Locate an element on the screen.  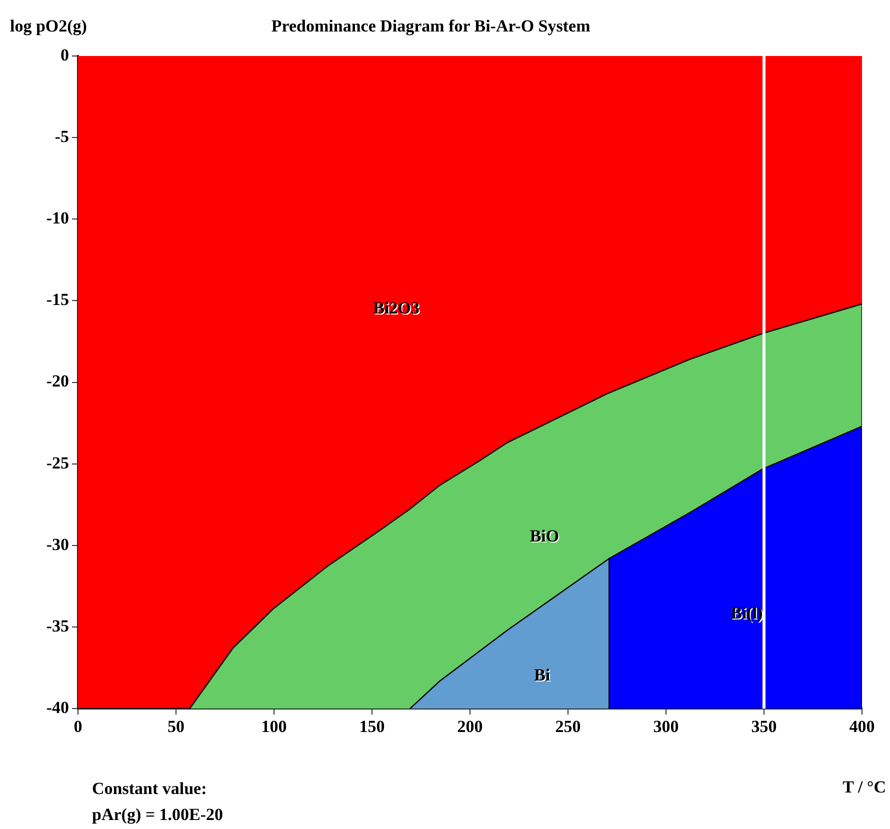
x-tick-label: 250 is located at coordinates (568, 726).